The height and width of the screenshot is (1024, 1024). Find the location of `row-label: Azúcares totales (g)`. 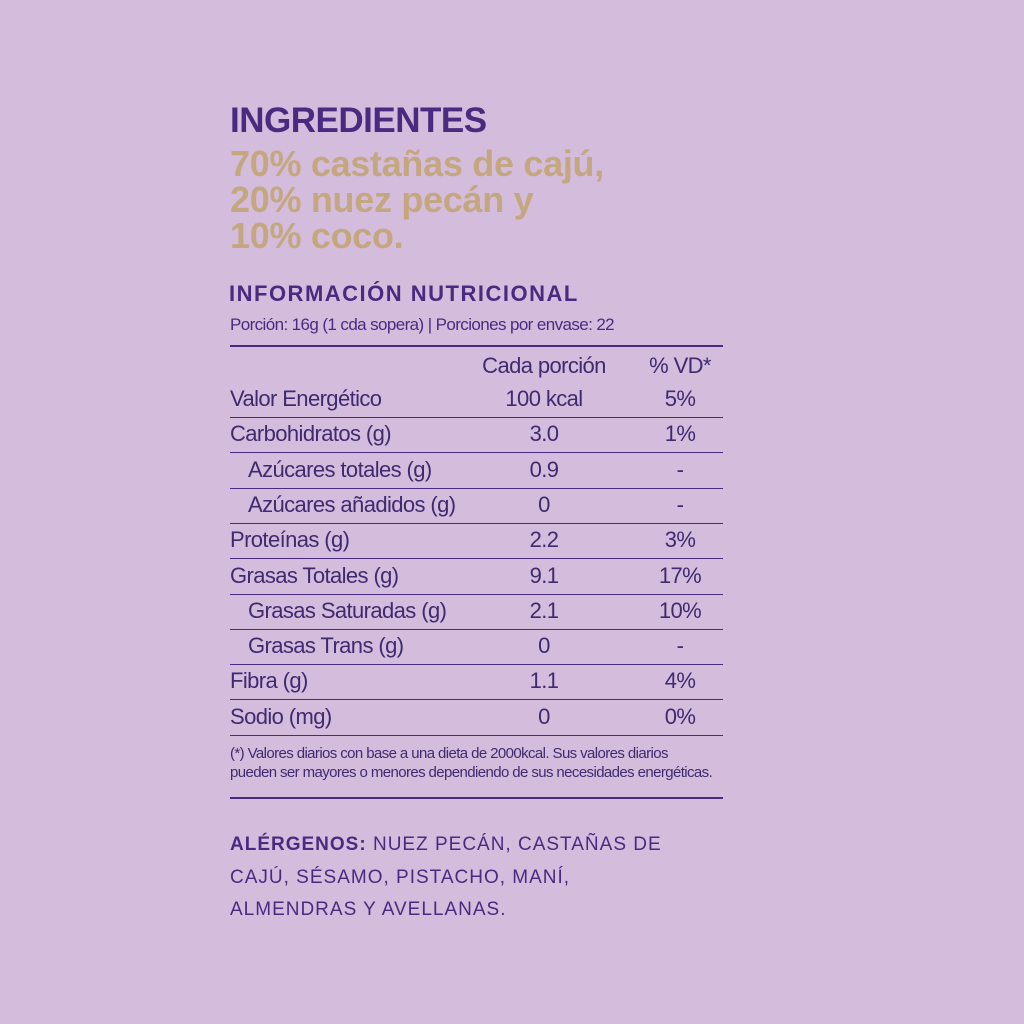

row-label: Azúcares totales (g) is located at coordinates (340, 469).